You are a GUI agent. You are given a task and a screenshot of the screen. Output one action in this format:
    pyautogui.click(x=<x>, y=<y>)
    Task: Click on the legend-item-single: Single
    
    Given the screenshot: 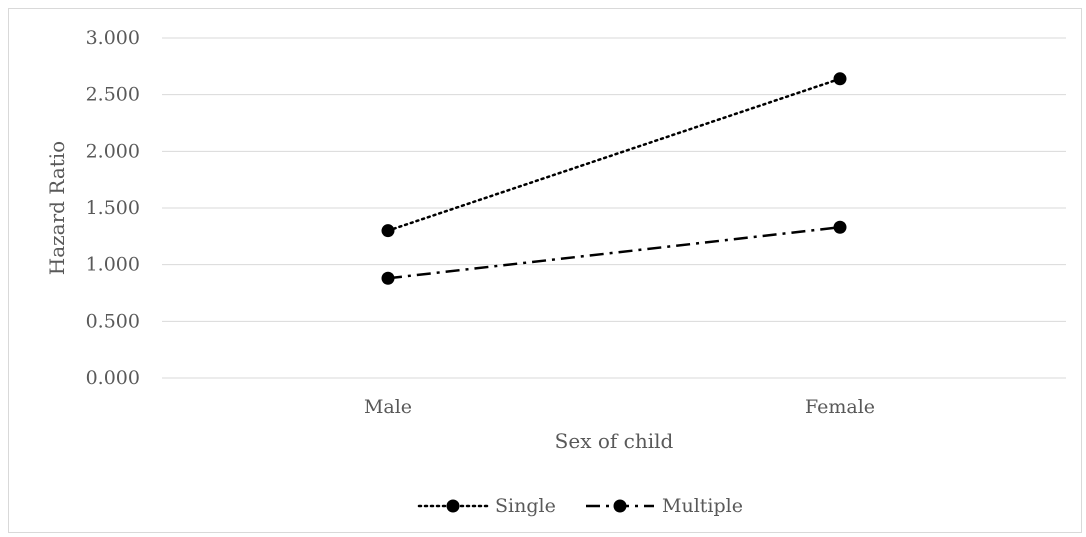 What is the action you would take?
    pyautogui.click(x=486, y=506)
    